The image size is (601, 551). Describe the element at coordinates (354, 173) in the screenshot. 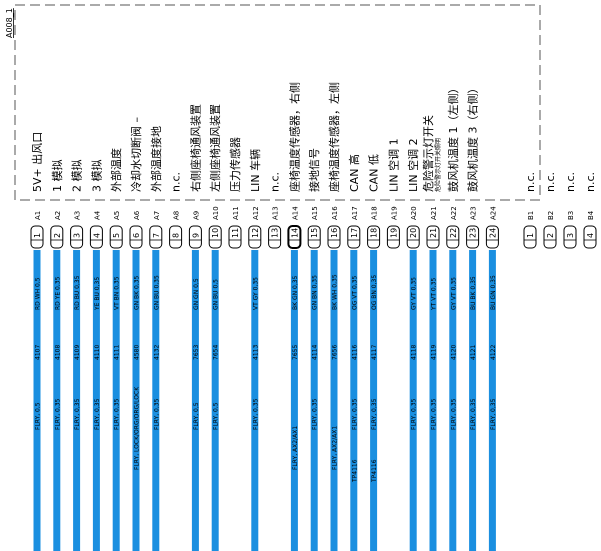

I see `pin-label: CAN 高` at that location.